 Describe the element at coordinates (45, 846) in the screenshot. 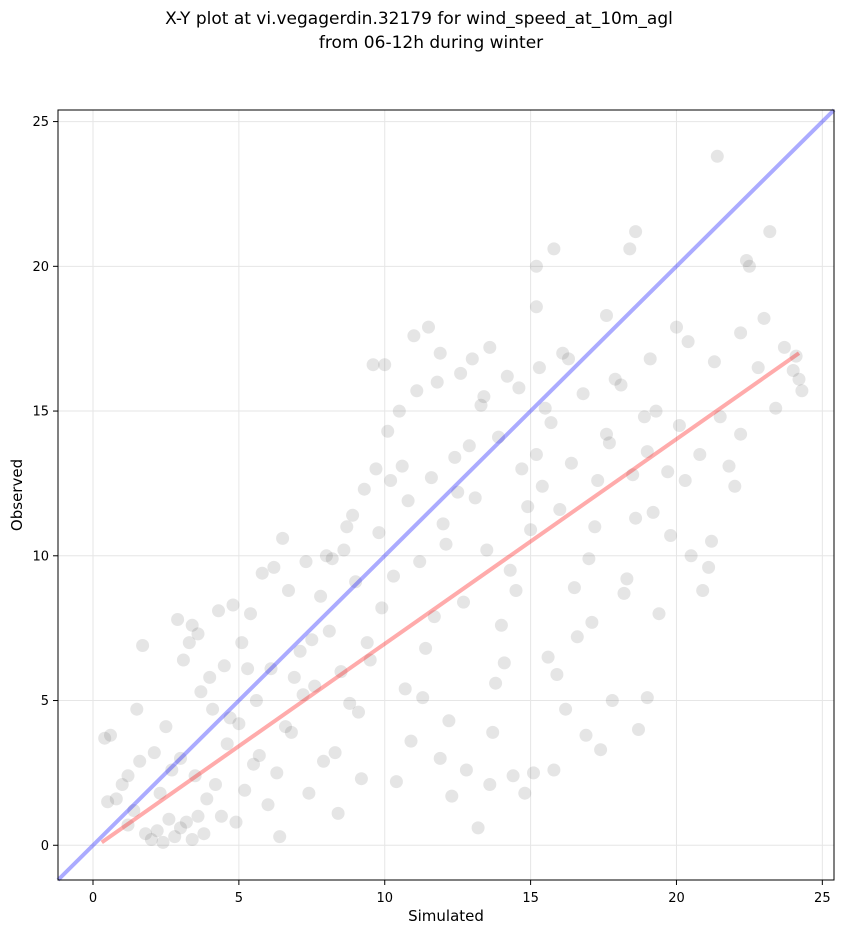

I see `y-tick-label: 0` at that location.